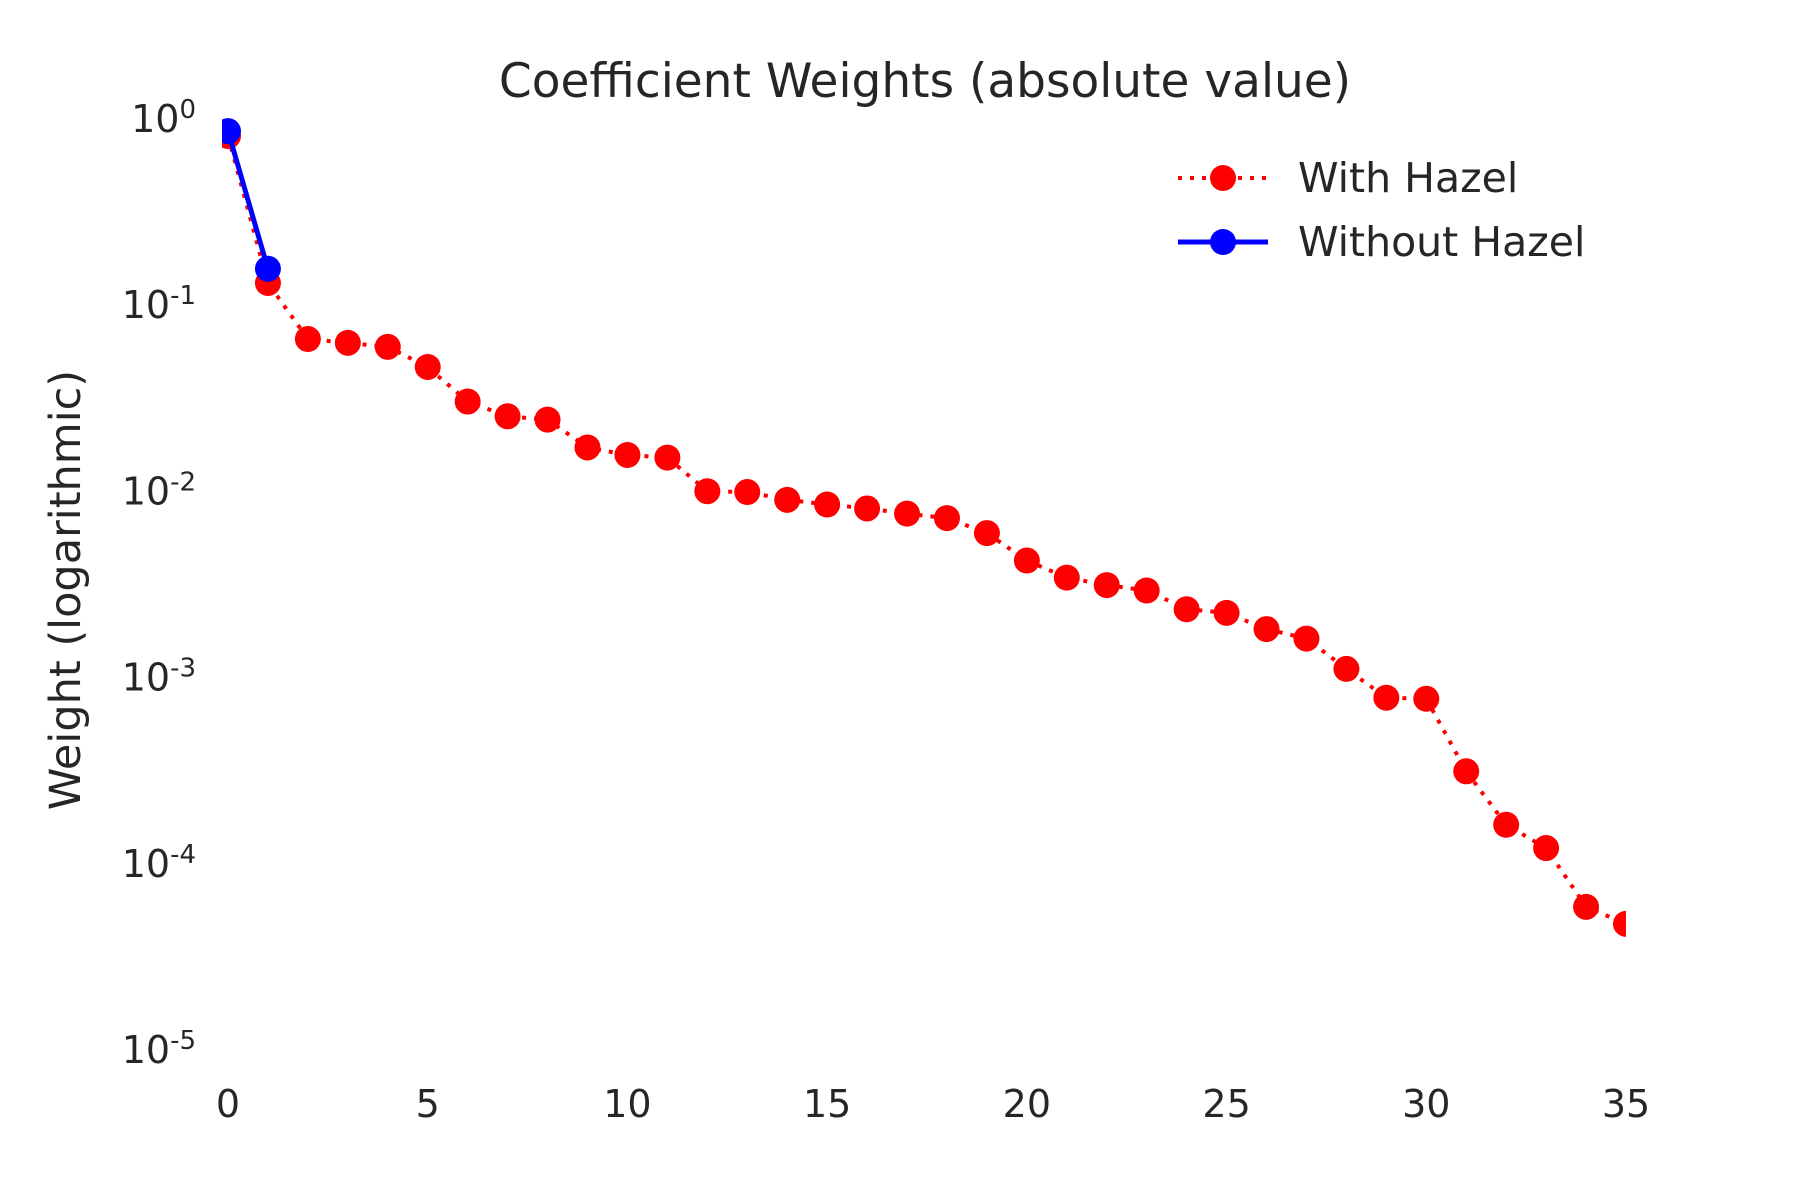  What do you see at coordinates (1441, 242) in the screenshot?
I see `legend-label: Without Hazel` at bounding box center [1441, 242].